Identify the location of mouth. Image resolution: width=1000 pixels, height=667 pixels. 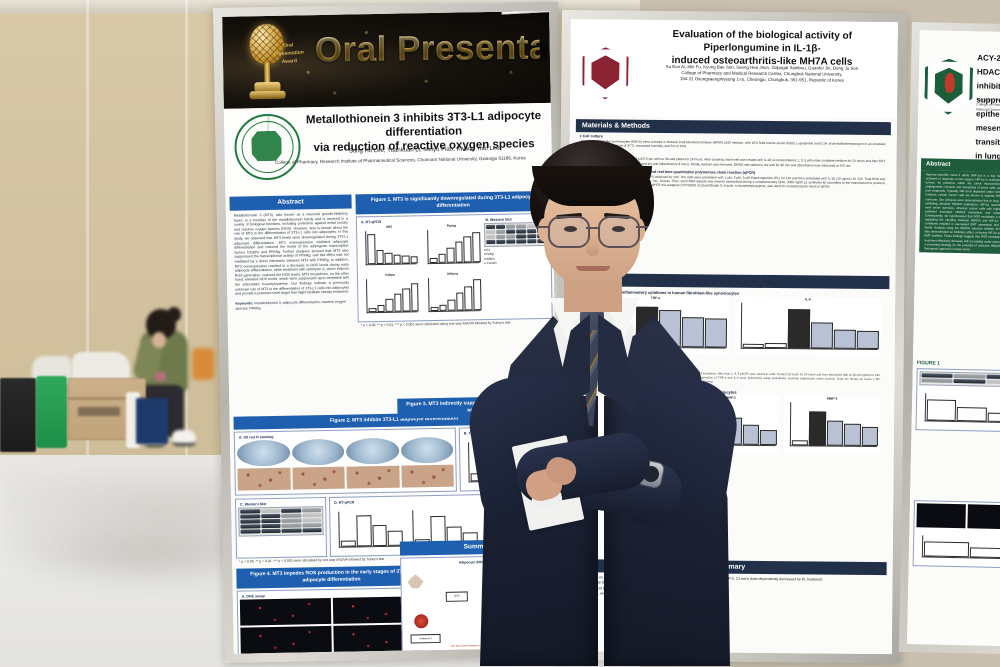
(593, 268).